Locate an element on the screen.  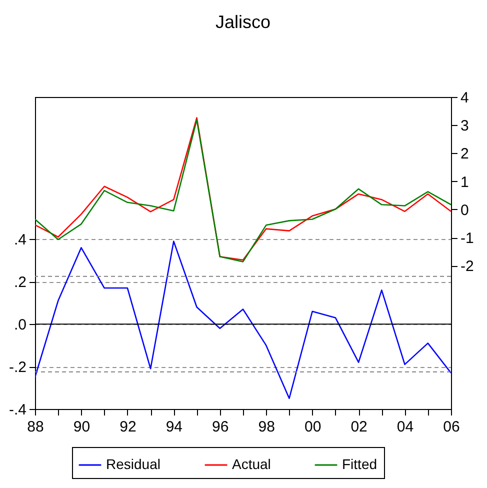
x-tick-label: 92 is located at coordinates (128, 427).